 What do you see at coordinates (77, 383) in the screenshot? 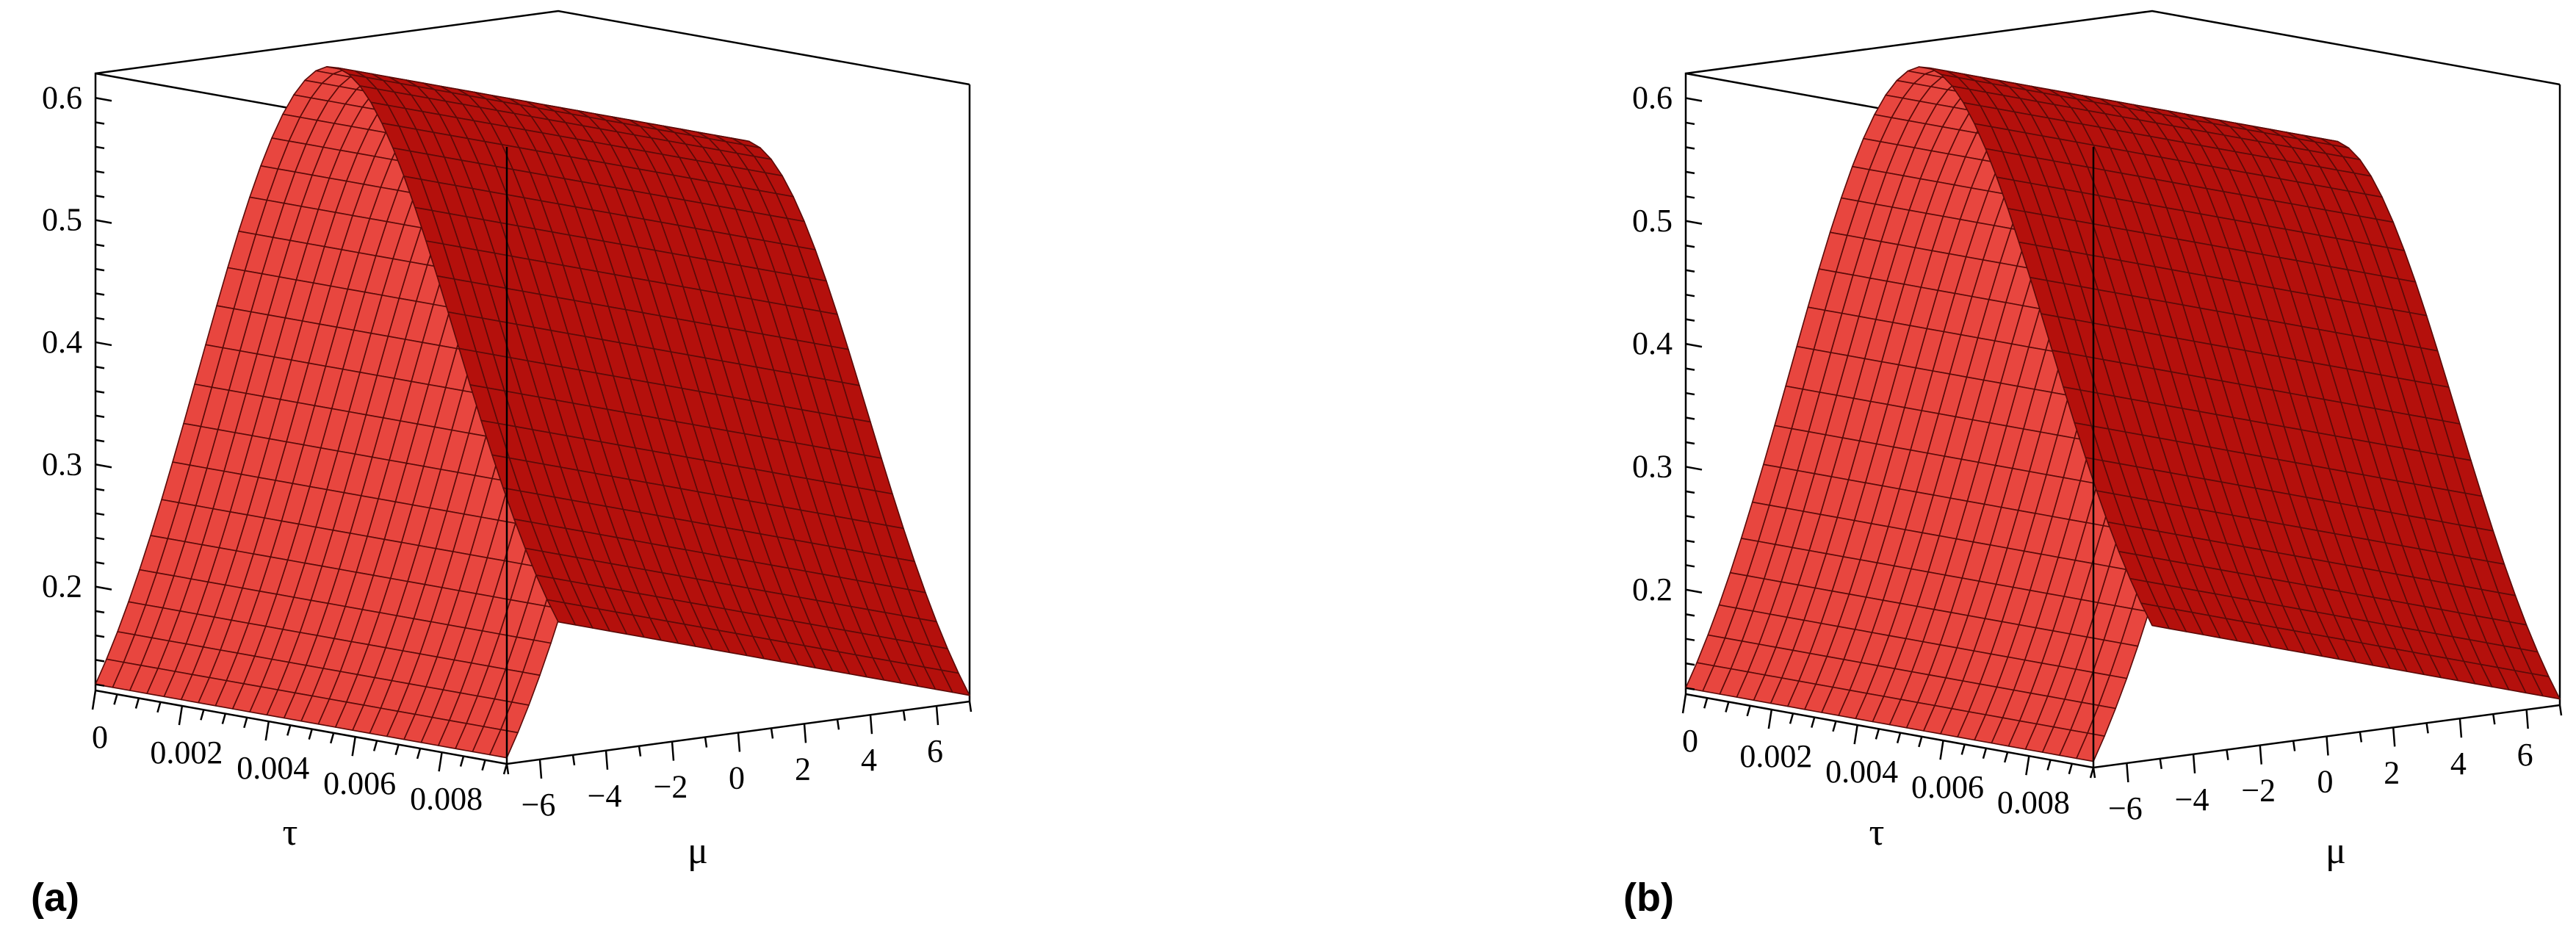
I see `z-axis: 0.2 0.3 0.4 0.5 0.6` at bounding box center [77, 383].